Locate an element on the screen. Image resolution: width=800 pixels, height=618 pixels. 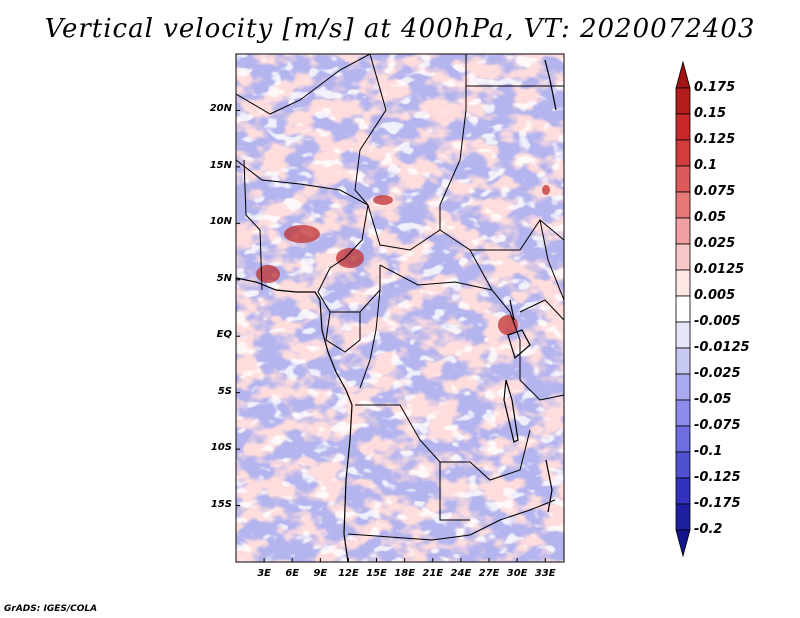
border-angola-namibia is located at coordinates (409, 537).